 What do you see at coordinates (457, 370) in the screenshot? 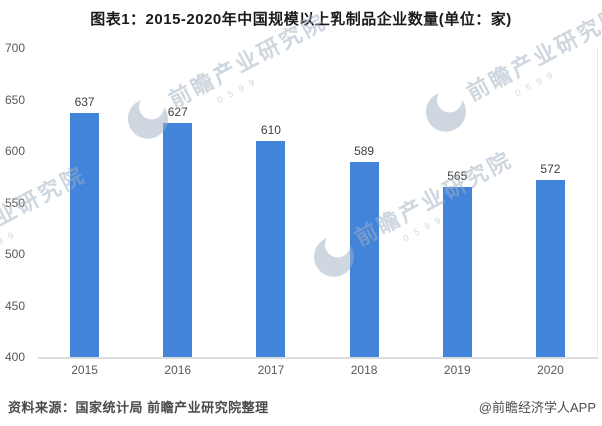
I see `x-axis-label: 2019` at bounding box center [457, 370].